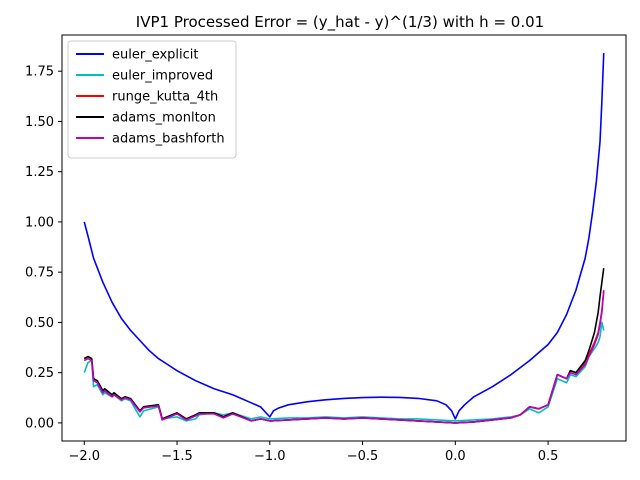 The width and height of the screenshot is (640, 480). What do you see at coordinates (548, 456) in the screenshot?
I see `x-tick-label: 0.5` at bounding box center [548, 456].